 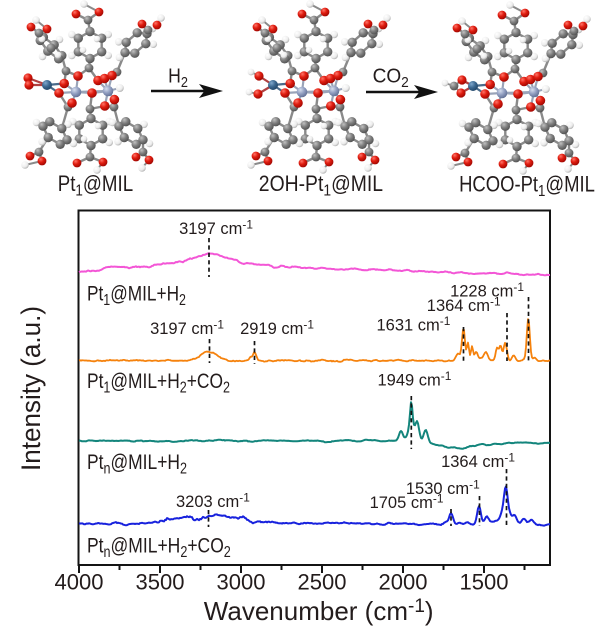 I want to click on svg-text: 1500, so click(x=484, y=582).